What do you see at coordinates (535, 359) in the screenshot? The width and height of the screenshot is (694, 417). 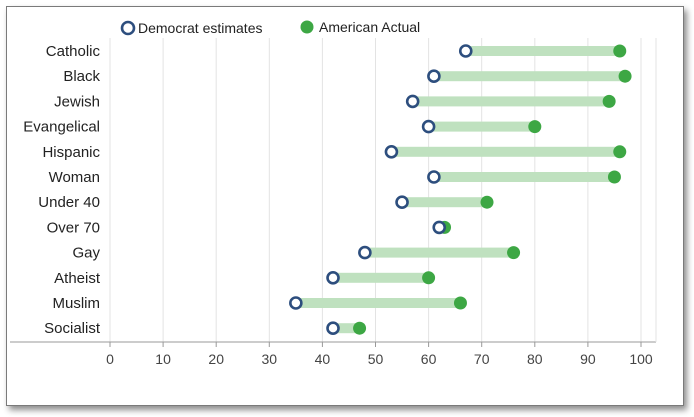 I see `x-tick-label-80: 80` at bounding box center [535, 359].